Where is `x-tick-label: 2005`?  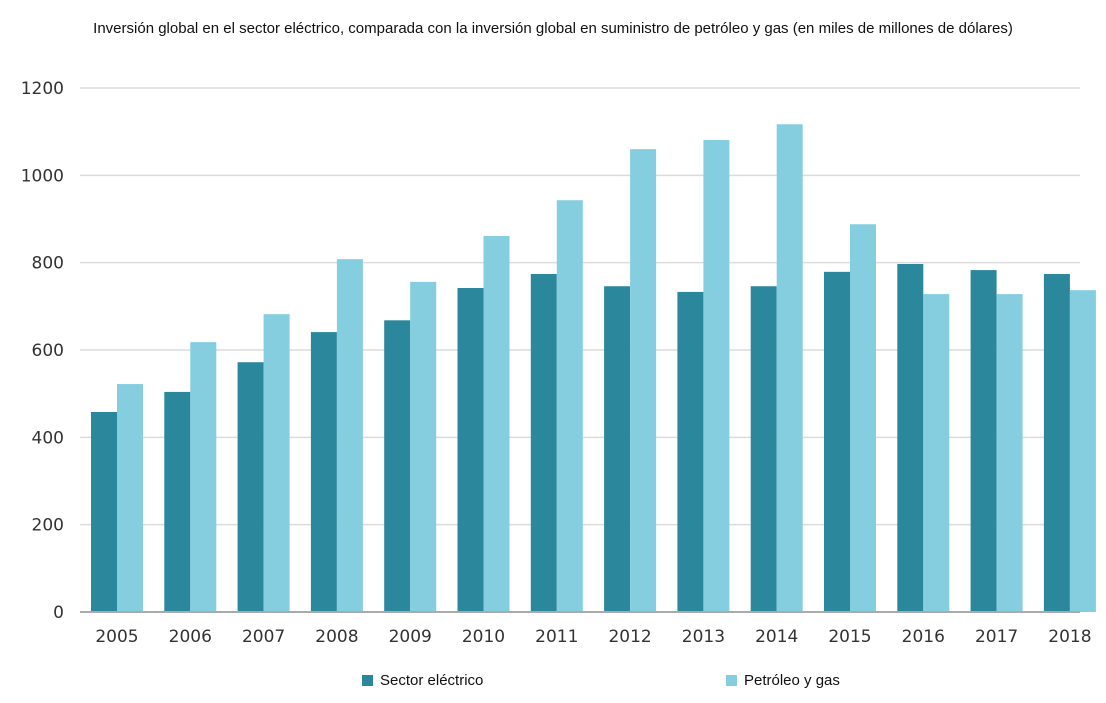
x-tick-label: 2005 is located at coordinates (116, 637).